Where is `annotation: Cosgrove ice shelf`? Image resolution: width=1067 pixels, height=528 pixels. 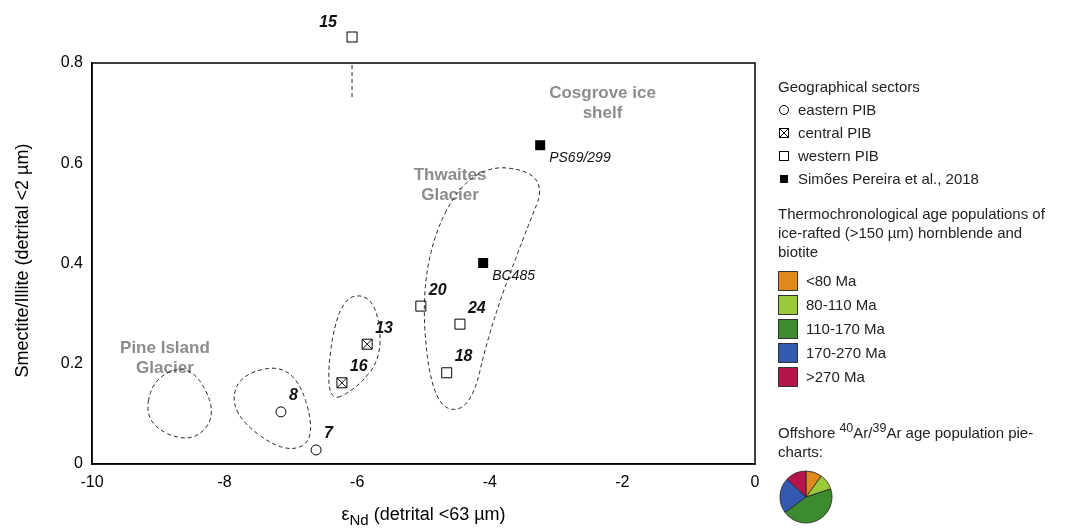 annotation: Cosgrove ice shelf is located at coordinates (602, 102).